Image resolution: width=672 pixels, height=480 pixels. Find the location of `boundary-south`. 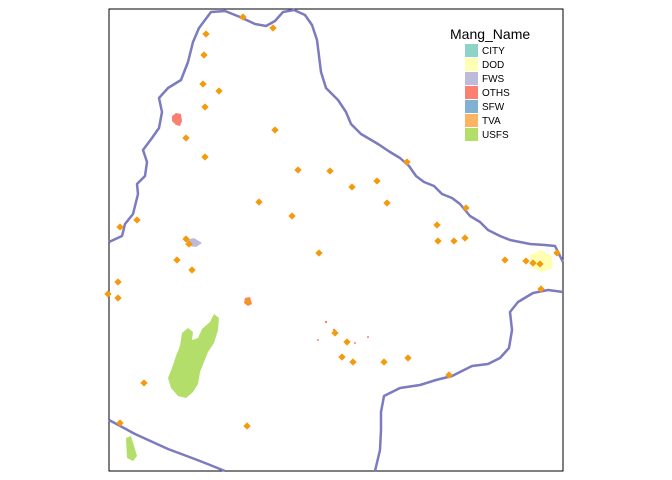

boundary-south is located at coordinates (468, 380).